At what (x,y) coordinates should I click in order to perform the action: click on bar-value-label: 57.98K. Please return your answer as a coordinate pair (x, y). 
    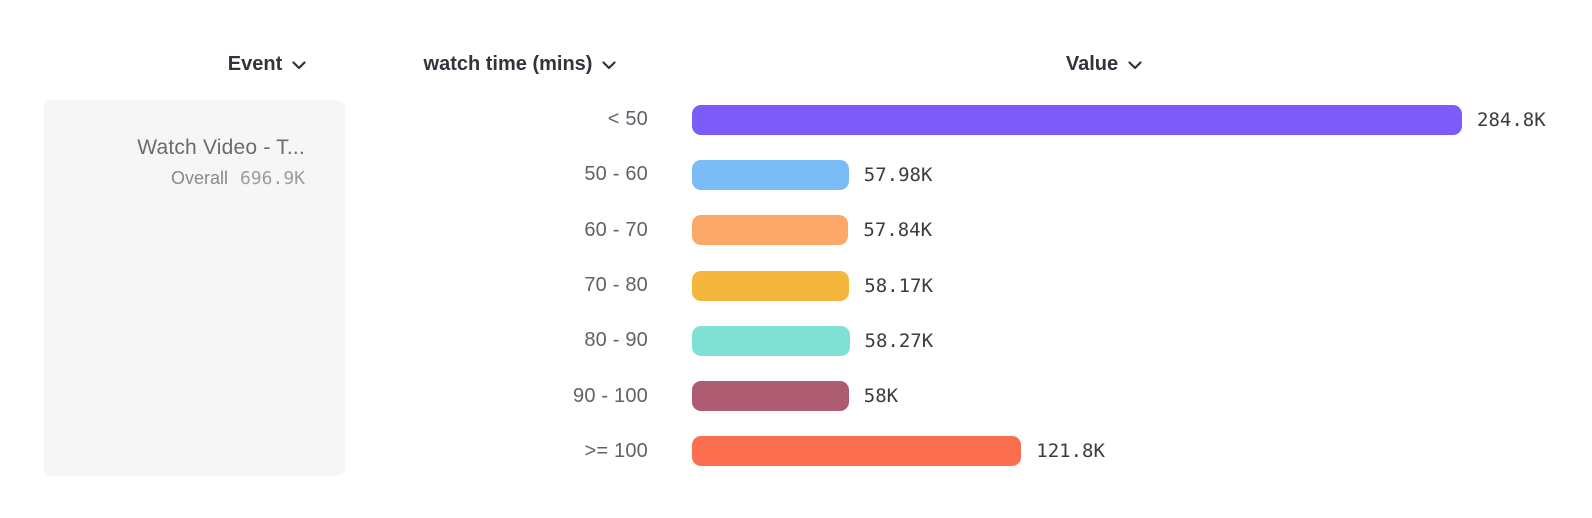
    Looking at the image, I should click on (898, 174).